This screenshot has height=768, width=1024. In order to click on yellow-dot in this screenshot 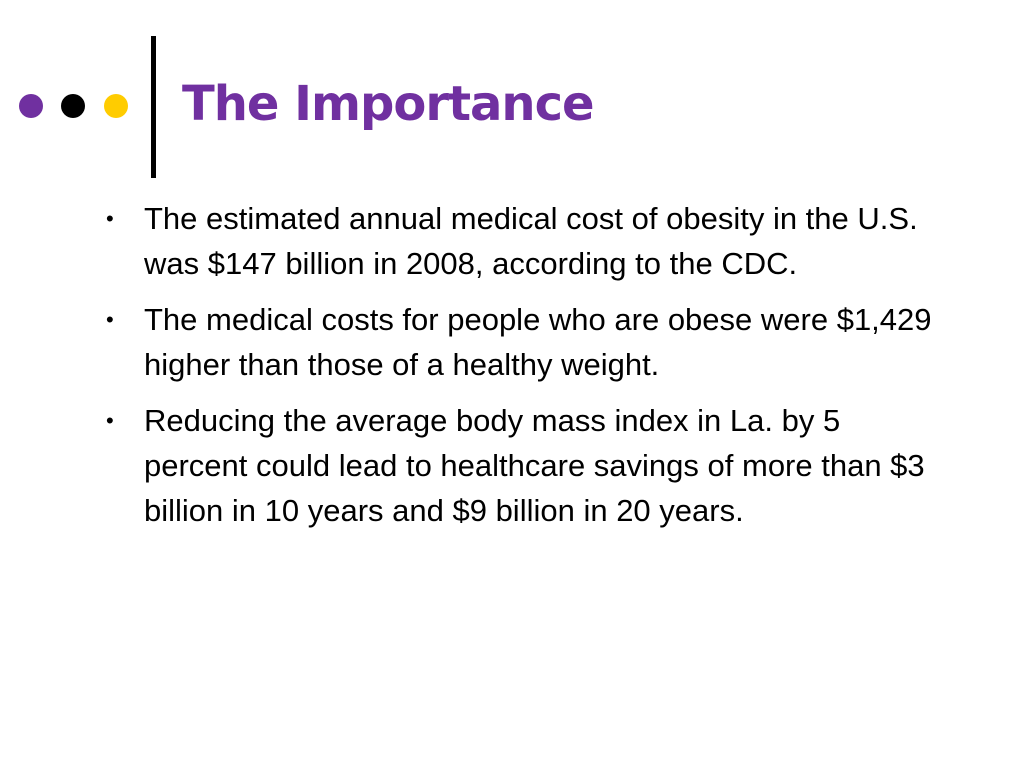, I will do `click(116, 106)`.